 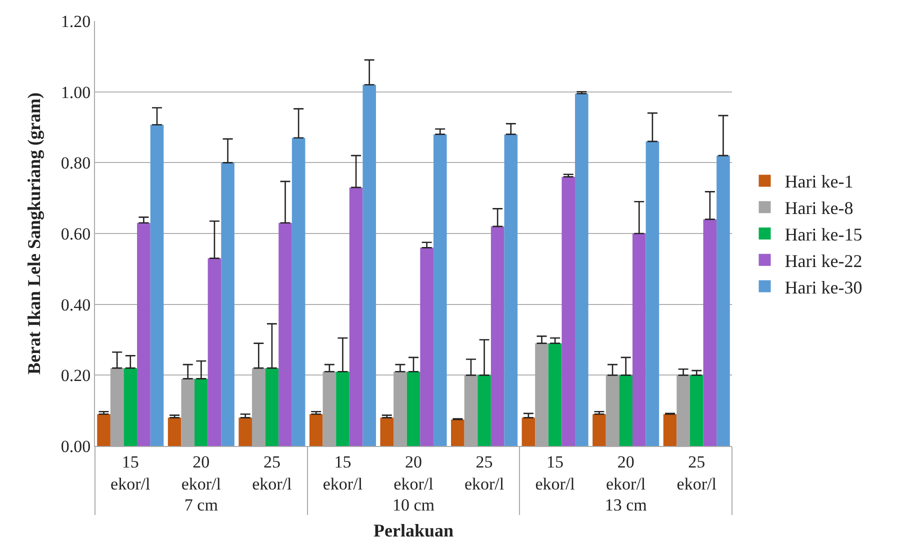 What do you see at coordinates (823, 287) in the screenshot?
I see `legend-label: Hari ke-30` at bounding box center [823, 287].